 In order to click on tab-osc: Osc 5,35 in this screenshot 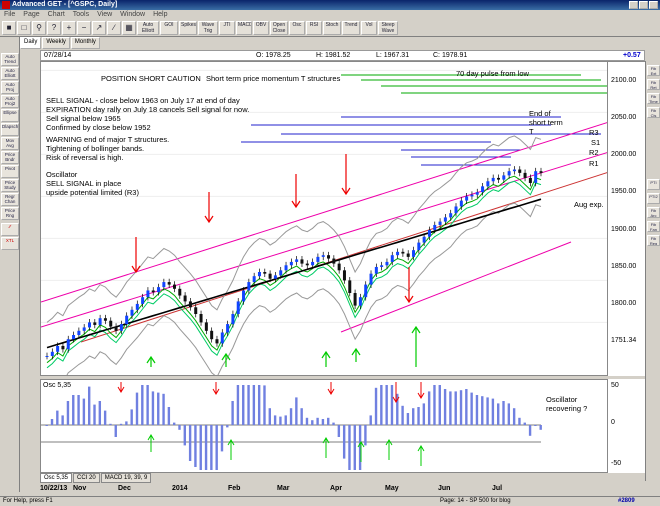, I will do `click(56, 478)`.